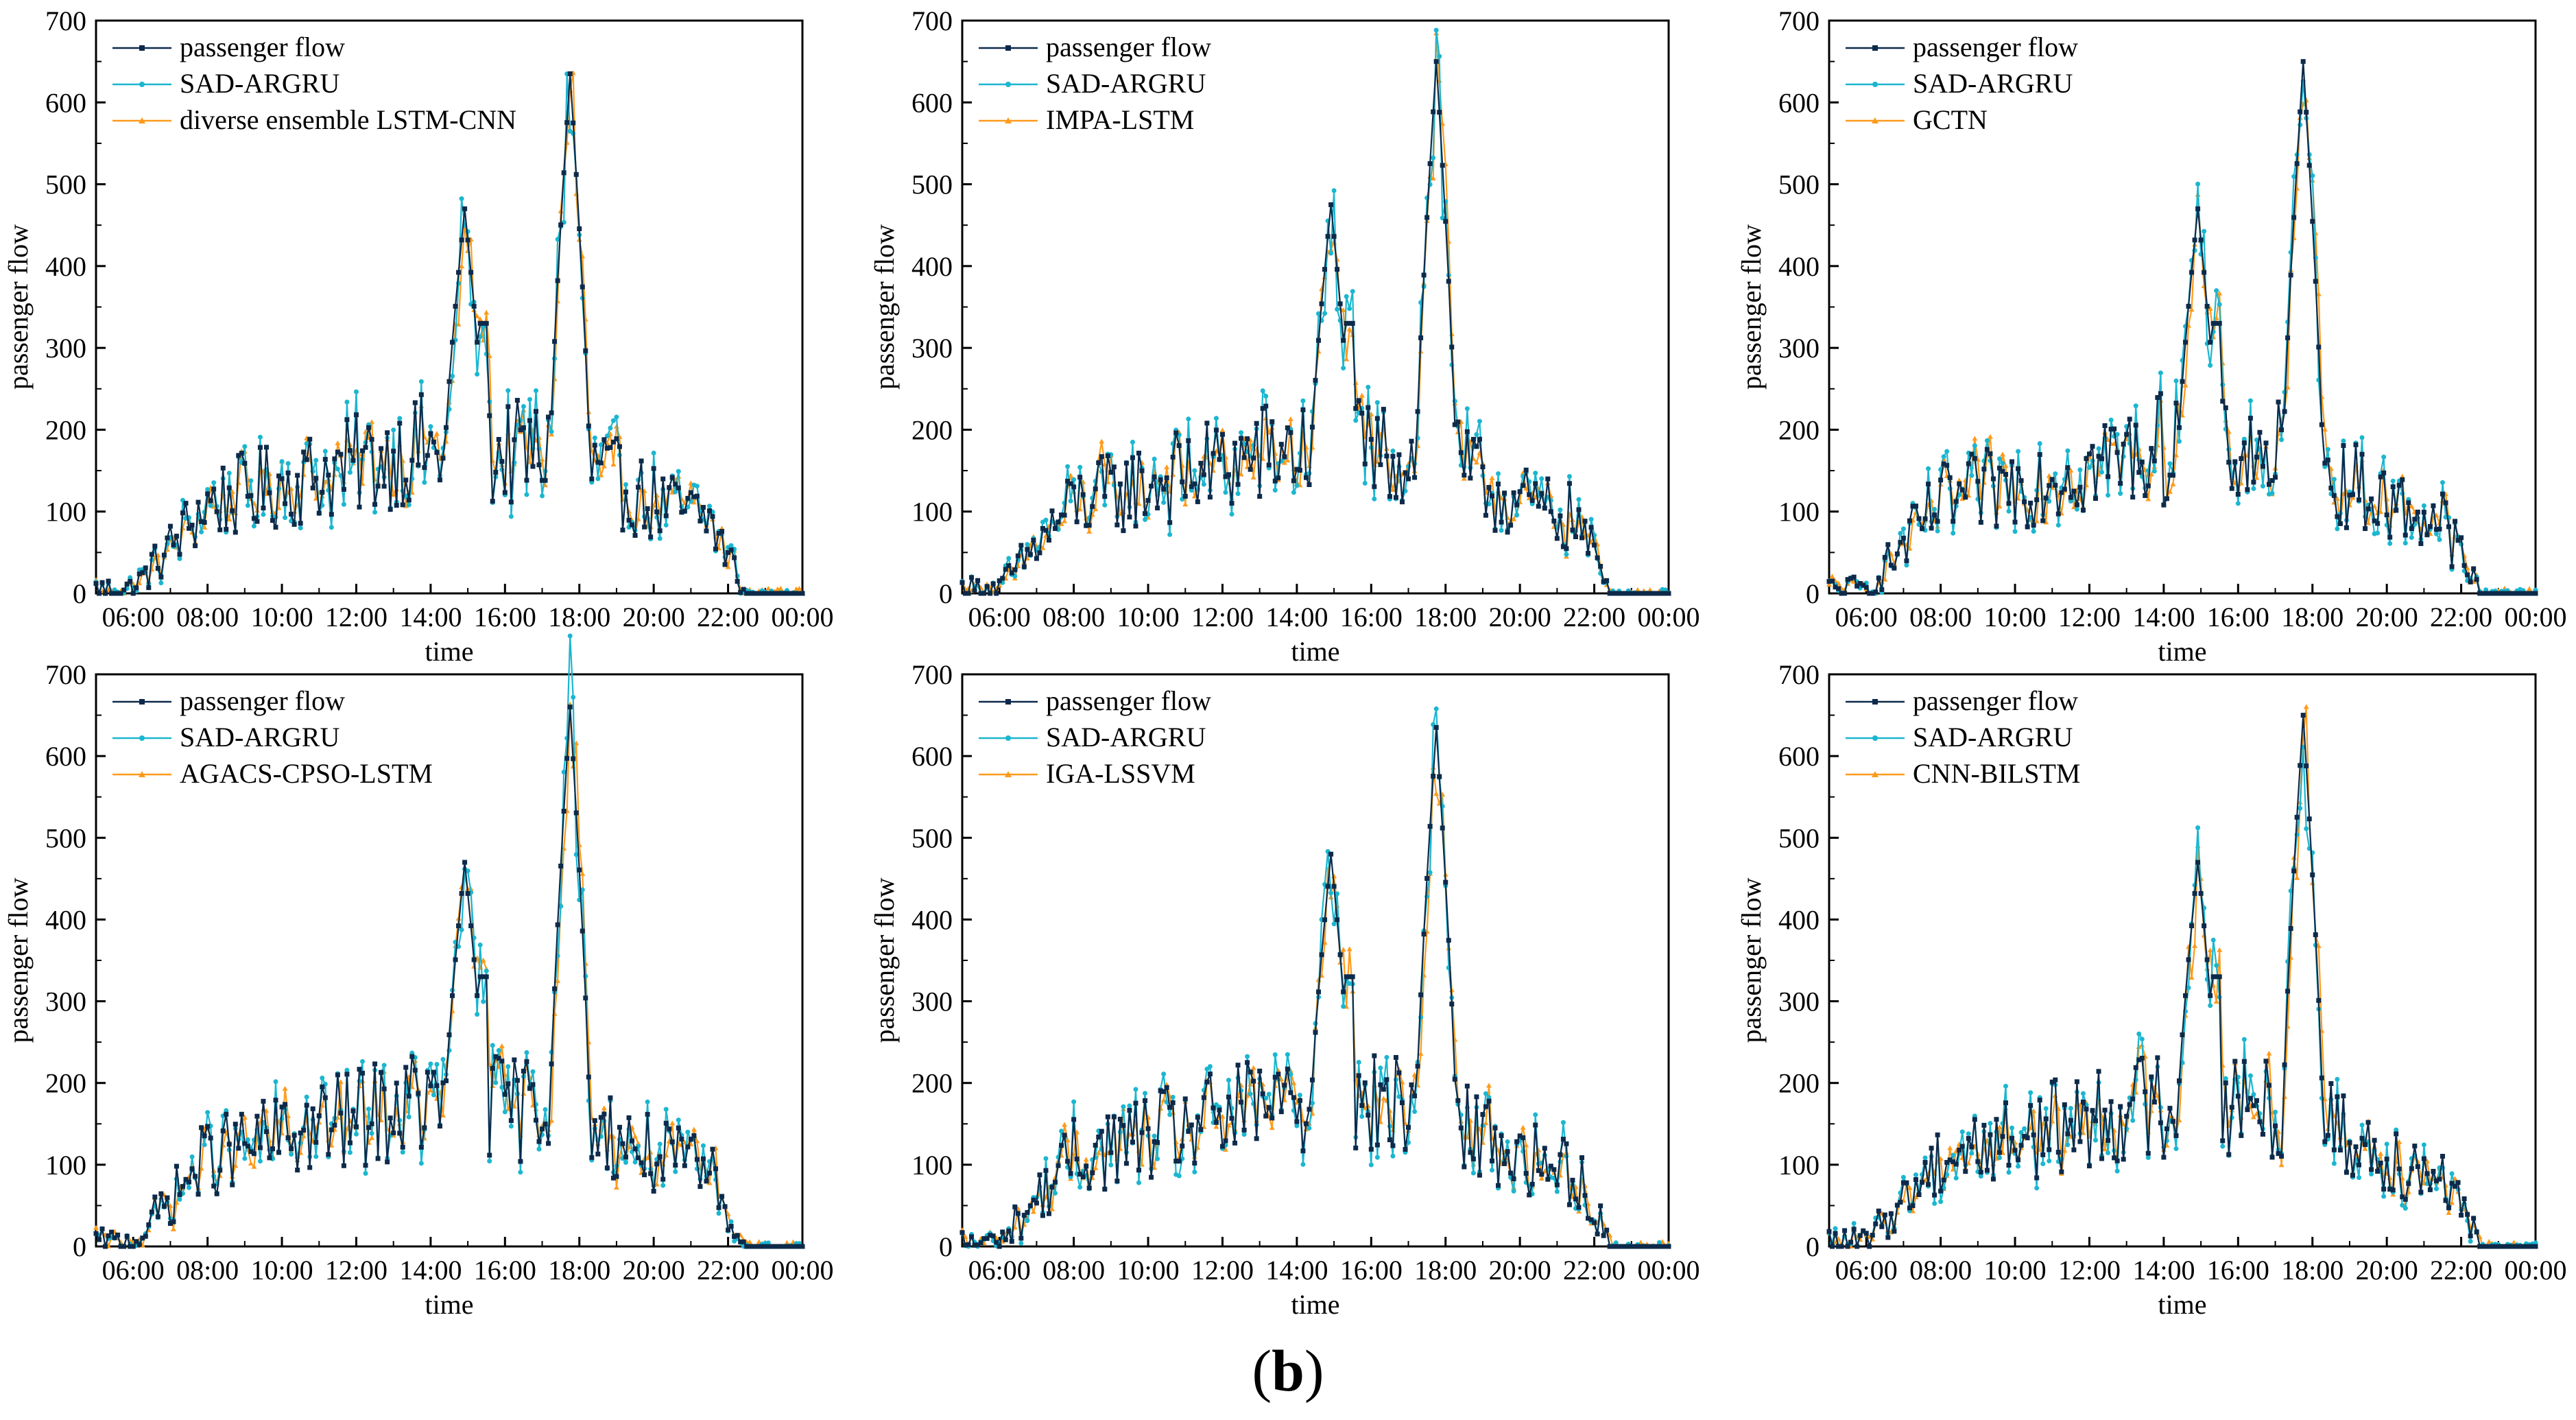 The image size is (2576, 1420). I want to click on x-tick-label: 06:00, so click(999, 1271).